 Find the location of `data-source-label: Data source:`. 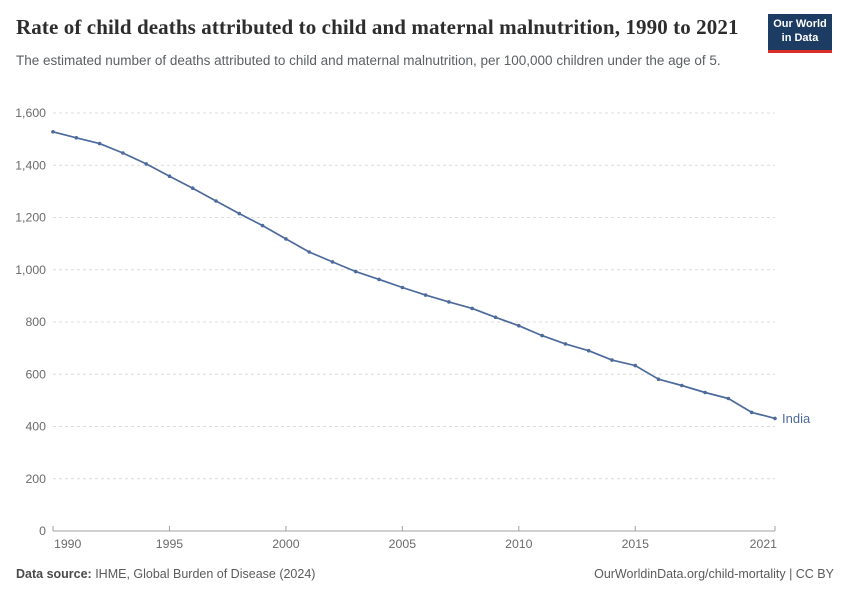

data-source-label: Data source: is located at coordinates (54, 574).